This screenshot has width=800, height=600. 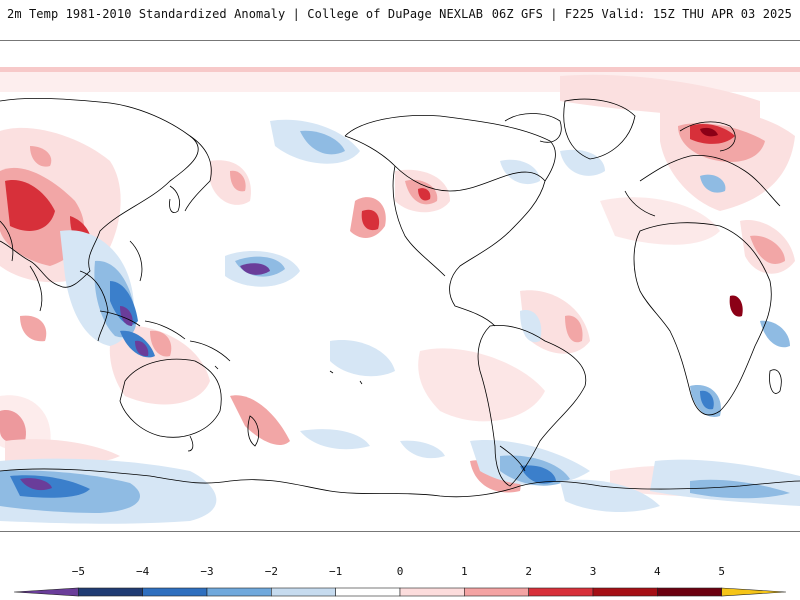 What do you see at coordinates (593, 571) in the screenshot?
I see `color-scale-tick-label: 3` at bounding box center [593, 571].